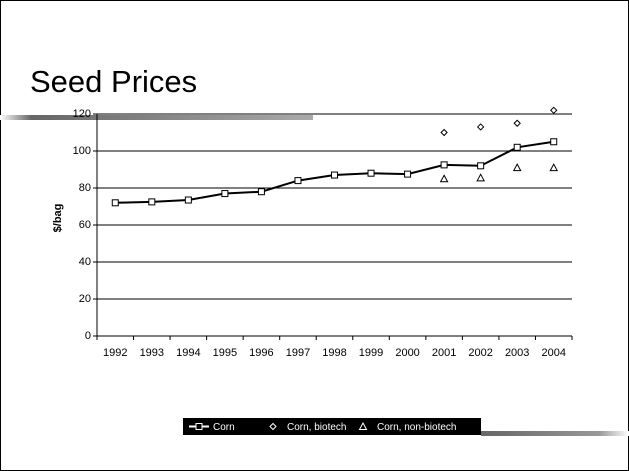  What do you see at coordinates (261, 353) in the screenshot?
I see `x-tick-label: 1996` at bounding box center [261, 353].